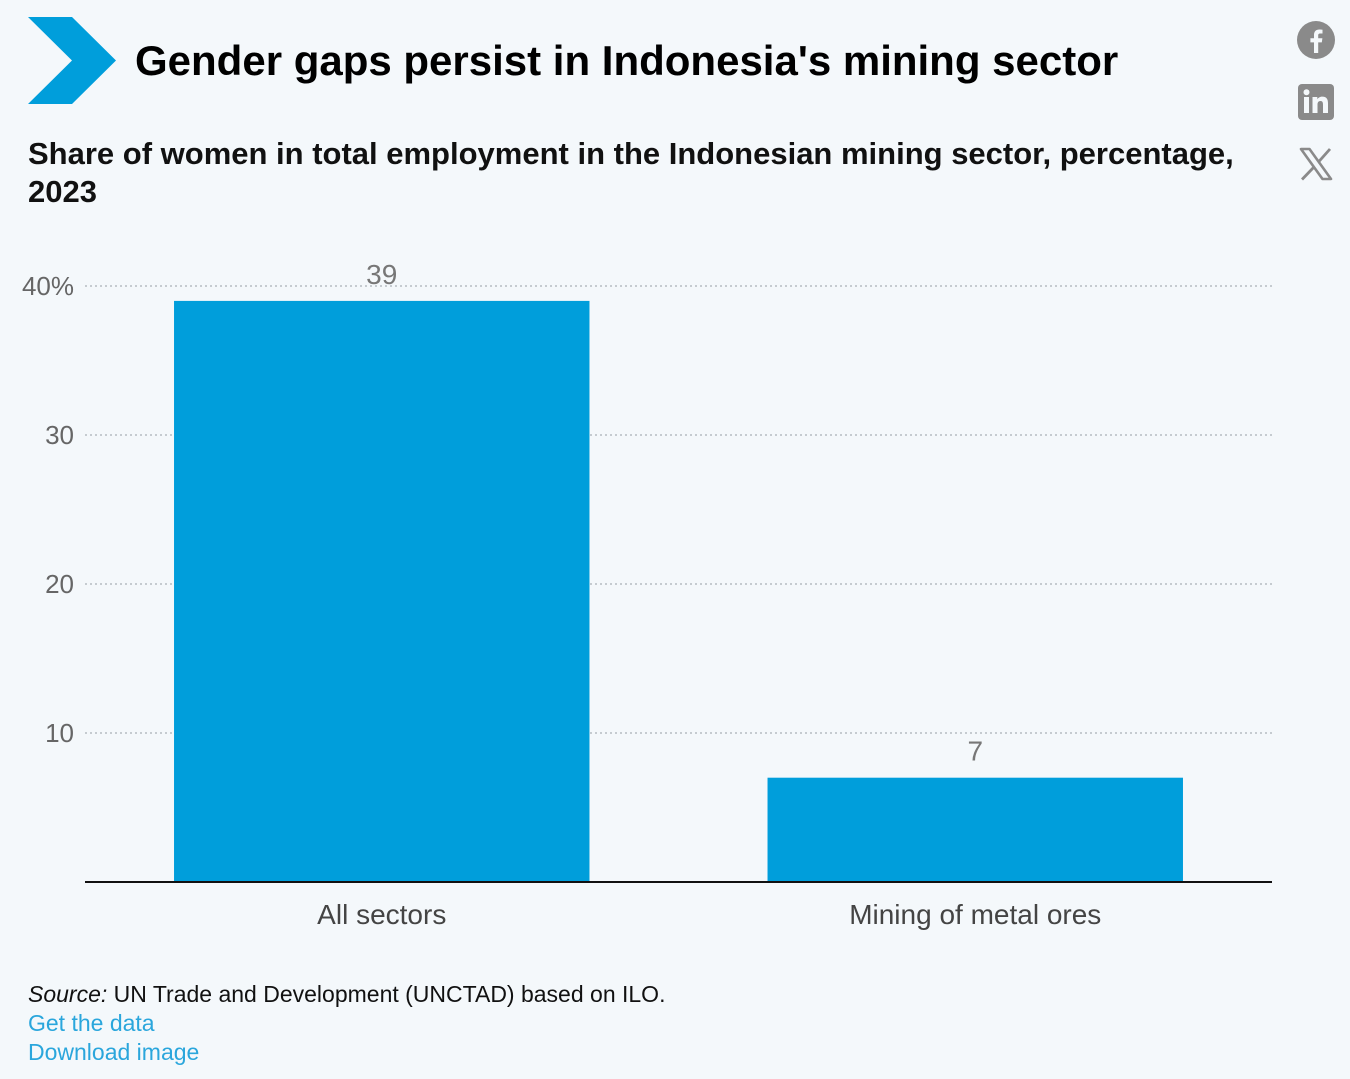  What do you see at coordinates (59, 733) in the screenshot?
I see `y-tick-label: 10` at bounding box center [59, 733].